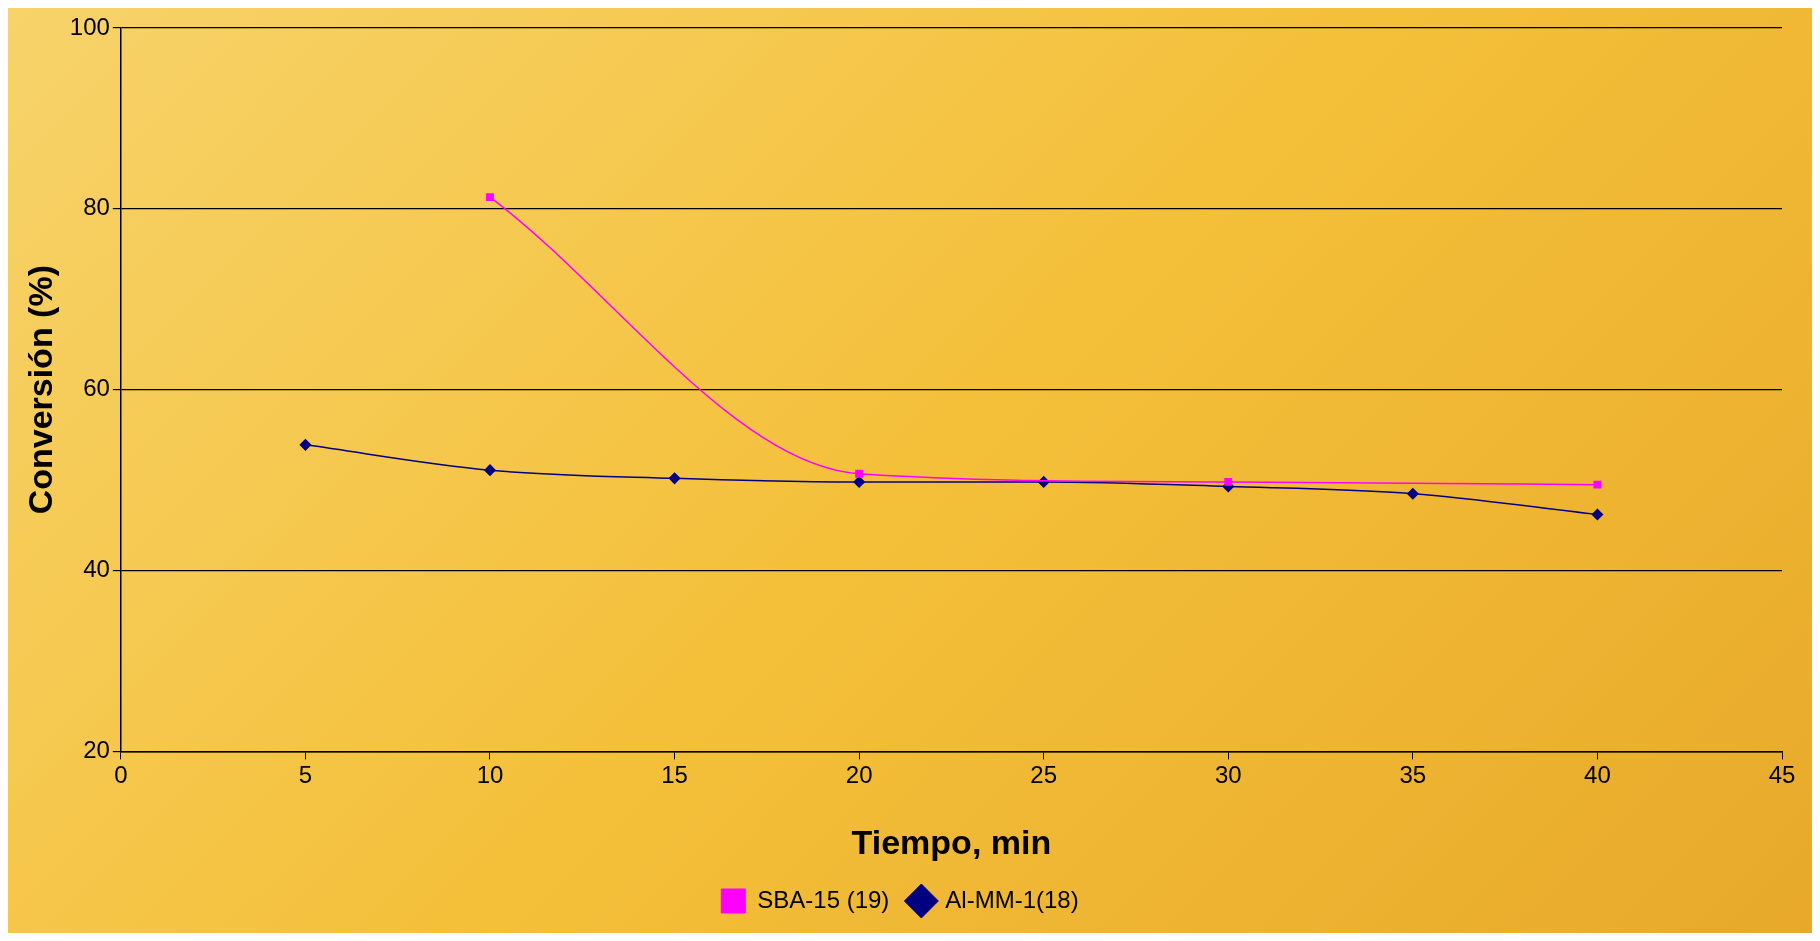 This screenshot has height=941, width=1820. Describe the element at coordinates (823, 899) in the screenshot. I see `legend-label: SBA-15 (19)` at that location.